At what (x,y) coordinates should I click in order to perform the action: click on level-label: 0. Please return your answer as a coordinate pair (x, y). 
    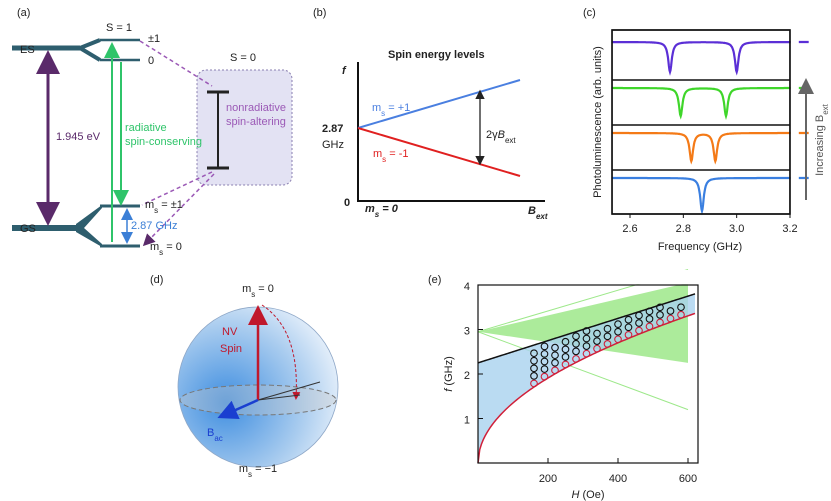
    Looking at the image, I should click on (151, 61).